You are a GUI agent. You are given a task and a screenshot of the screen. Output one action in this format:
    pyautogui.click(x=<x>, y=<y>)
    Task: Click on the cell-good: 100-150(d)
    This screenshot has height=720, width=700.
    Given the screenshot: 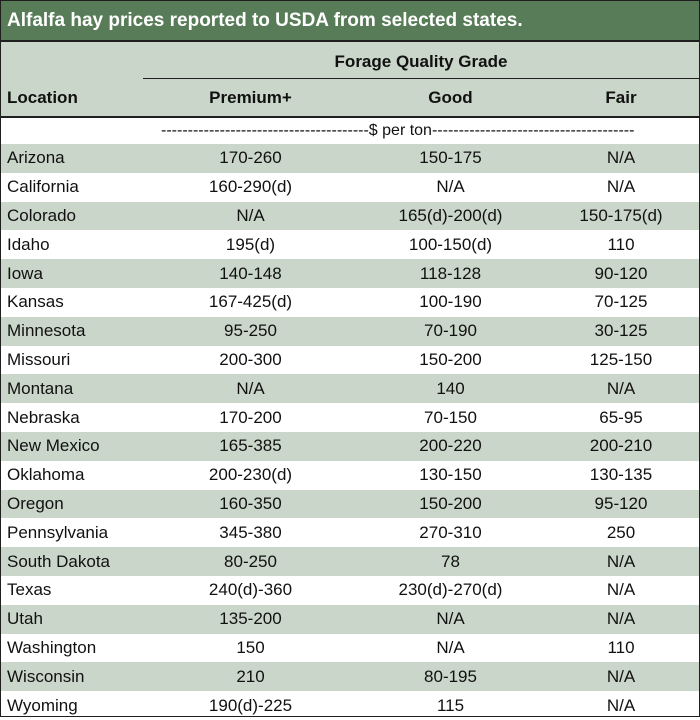 What is the action you would take?
    pyautogui.click(x=450, y=244)
    